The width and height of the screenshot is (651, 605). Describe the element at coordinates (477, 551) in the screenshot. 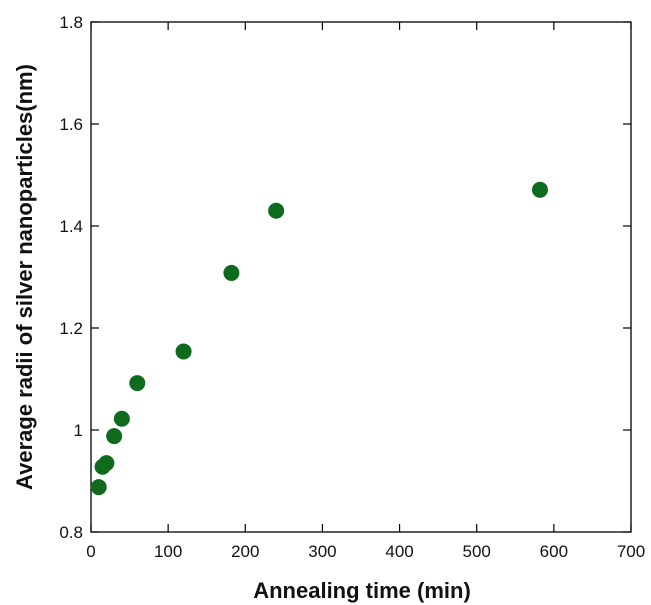

I see `x-tick-label: 500` at that location.